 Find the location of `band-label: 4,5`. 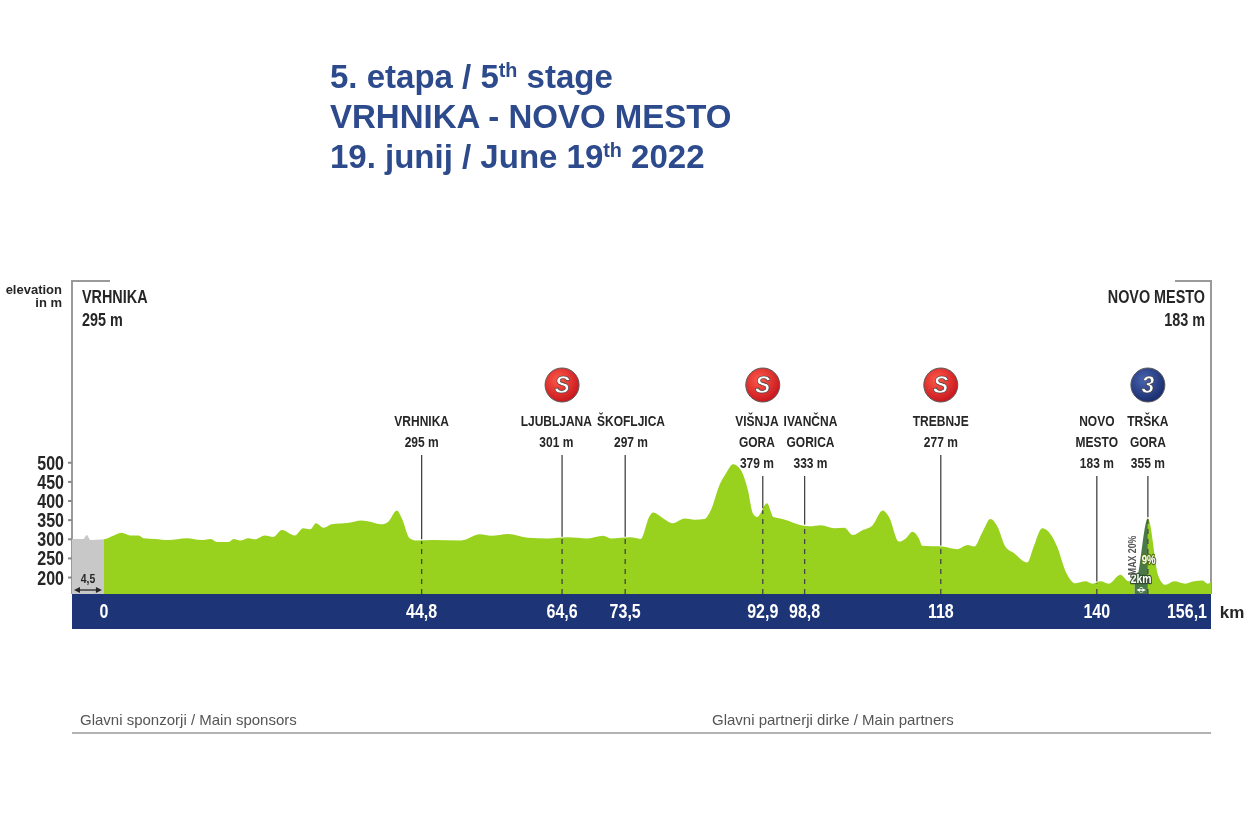

band-label: 4,5 is located at coordinates (88, 578).